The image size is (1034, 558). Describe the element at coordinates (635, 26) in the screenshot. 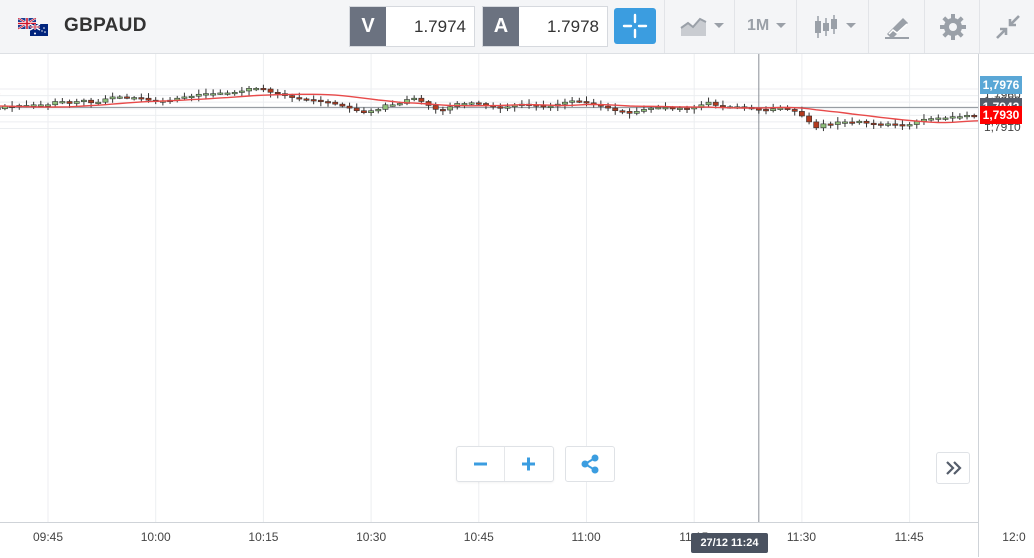

I see `crosshair-button` at that location.